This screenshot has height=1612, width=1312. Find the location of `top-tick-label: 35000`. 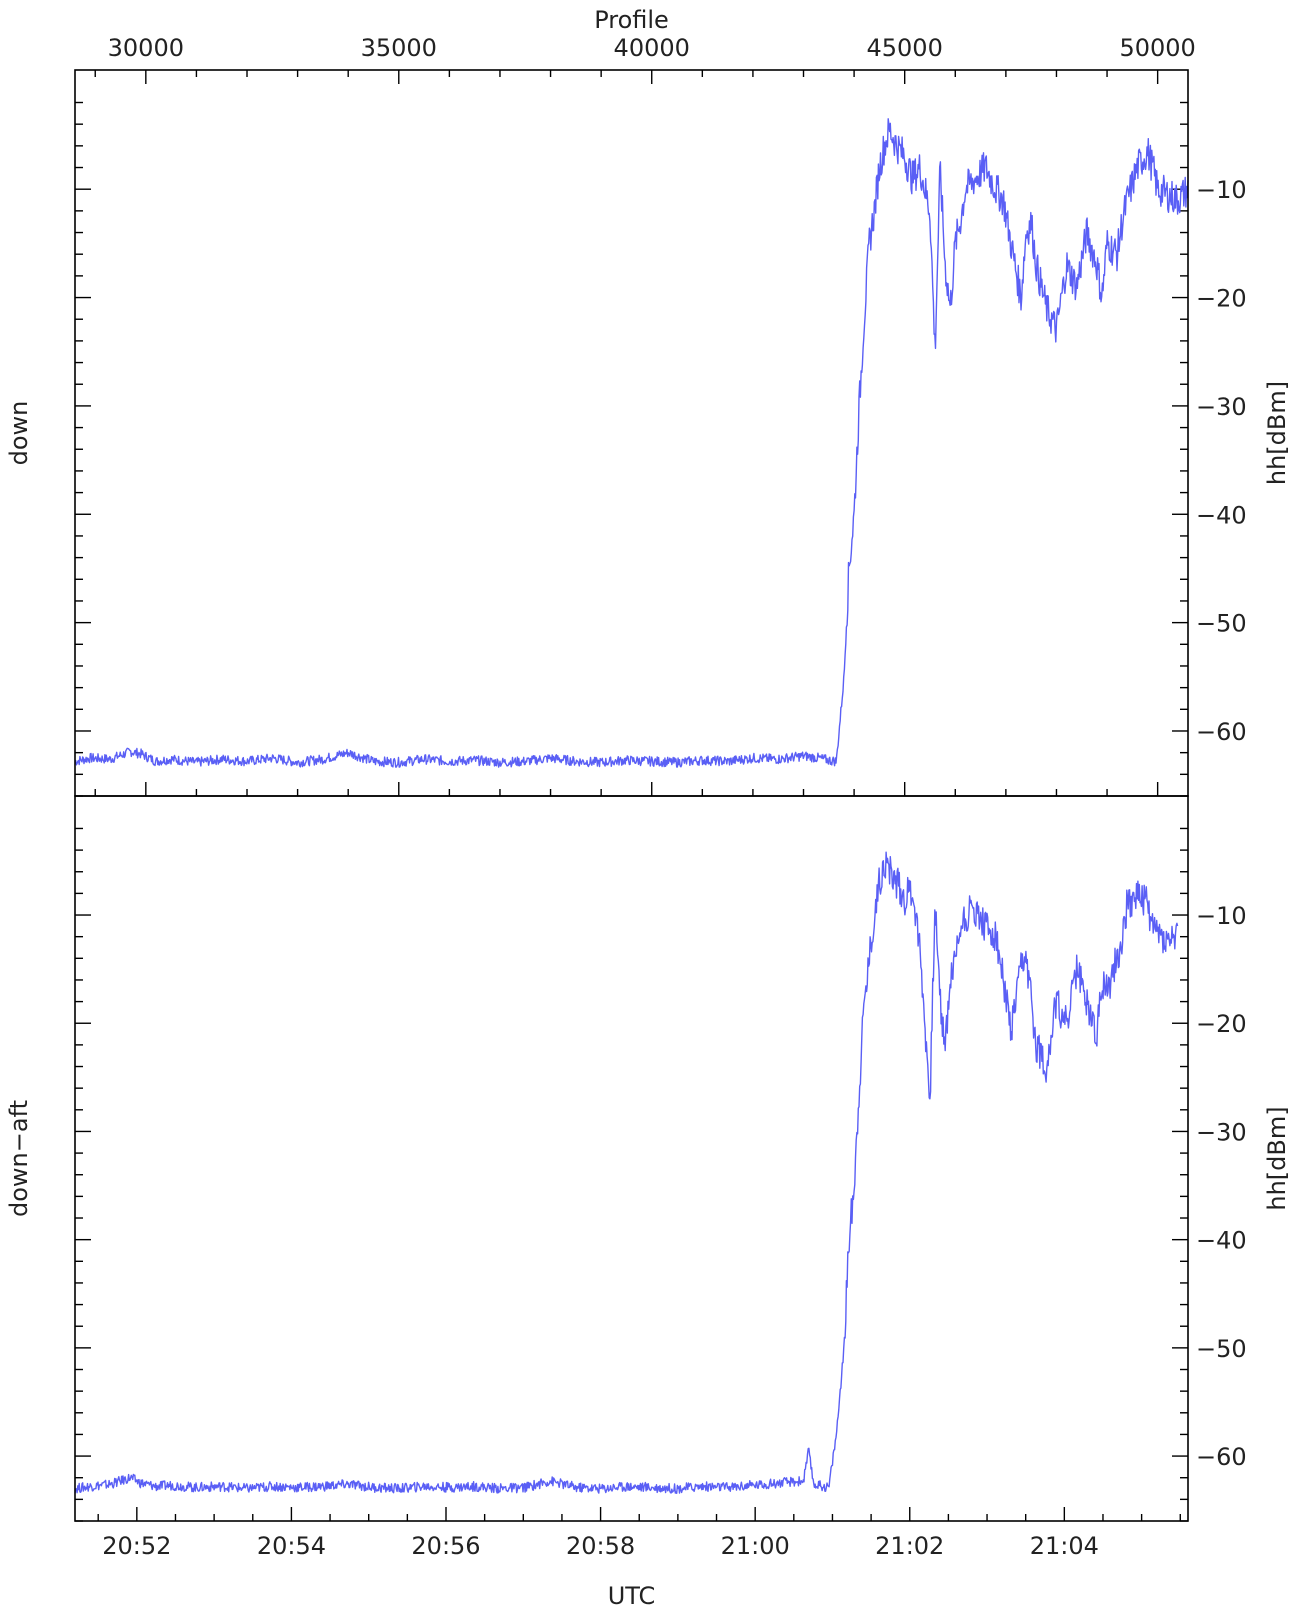

top-tick-label: 35000 is located at coordinates (399, 48).